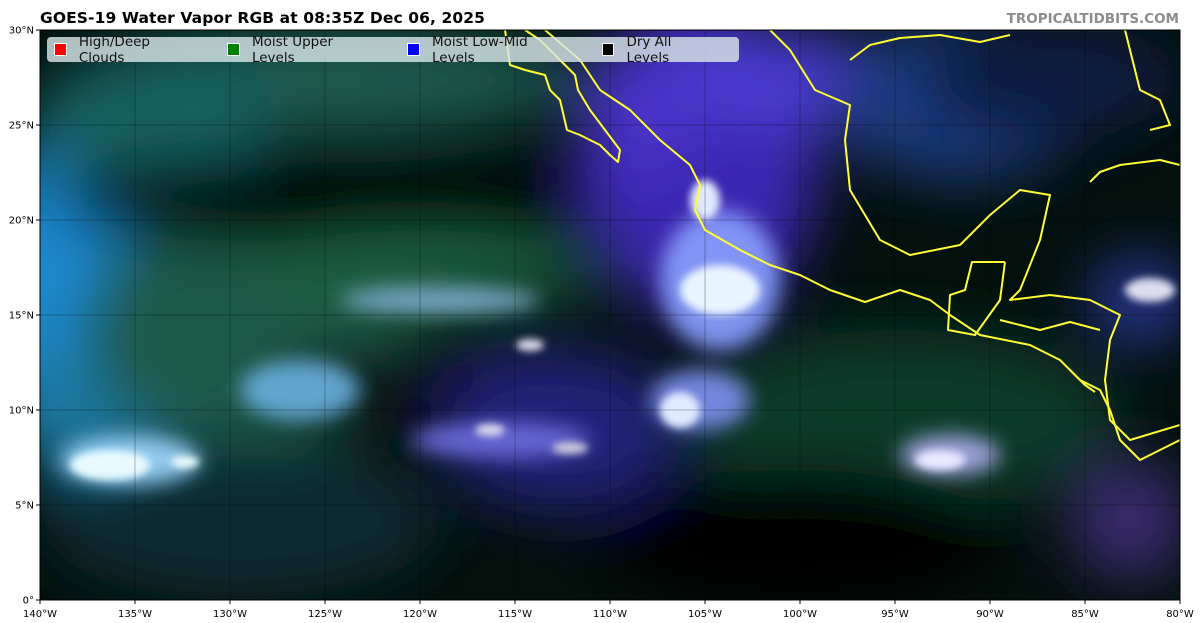  Describe the element at coordinates (1092, 19) in the screenshot. I see `credit-watermark: TROPICALTIDBITS.COM` at that location.